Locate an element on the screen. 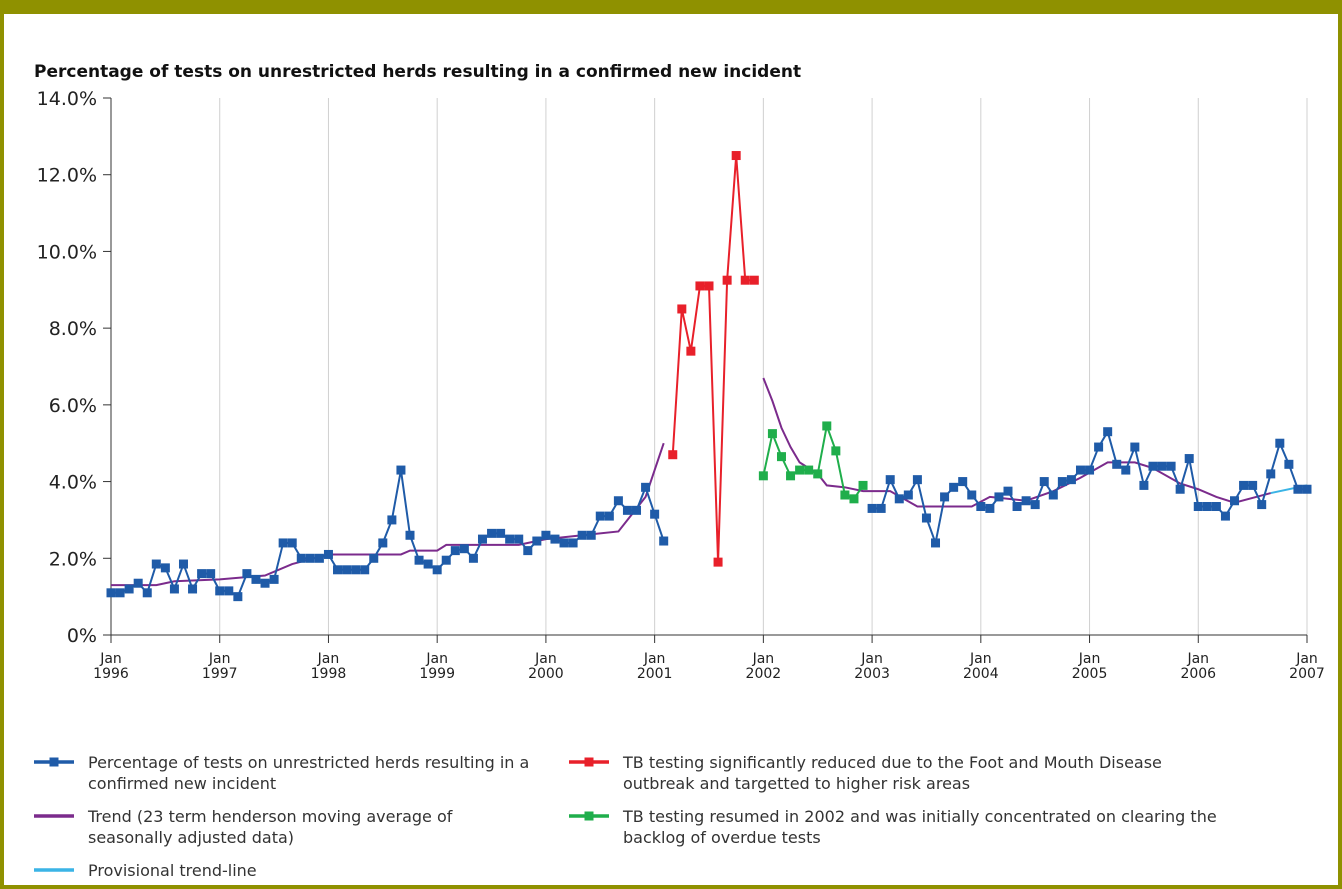 Image resolution: width=1342 pixels, height=889 pixels. legend-marker is located at coordinates (589, 816).